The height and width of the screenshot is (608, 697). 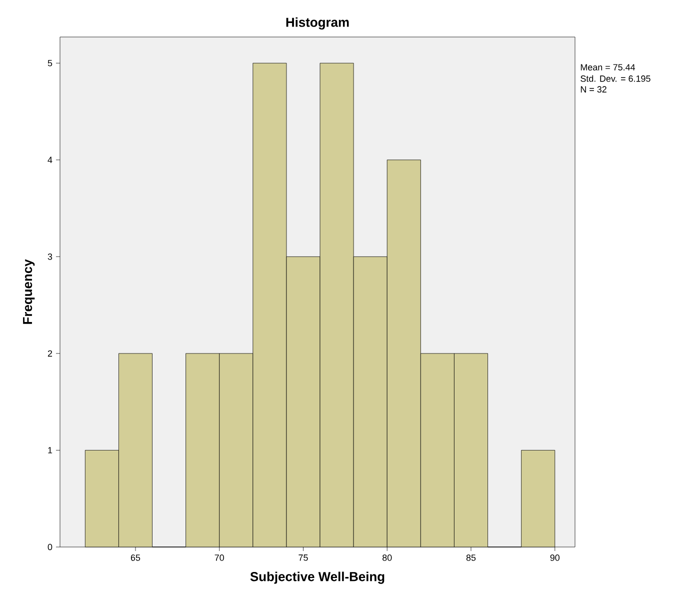 What do you see at coordinates (50, 353) in the screenshot?
I see `y-tick-label: 2` at bounding box center [50, 353].